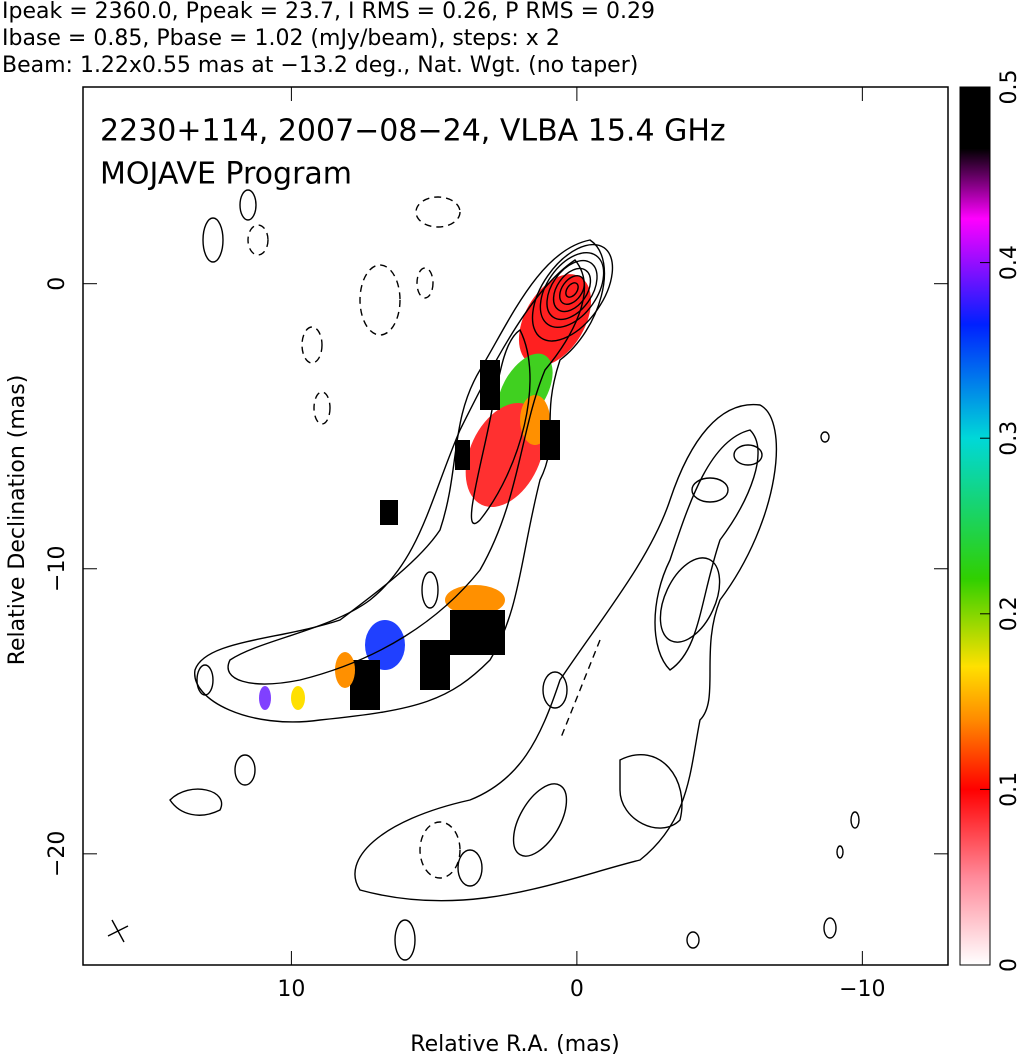  Describe the element at coordinates (57, 284) in the screenshot. I see `y-tick-label: 0` at that location.